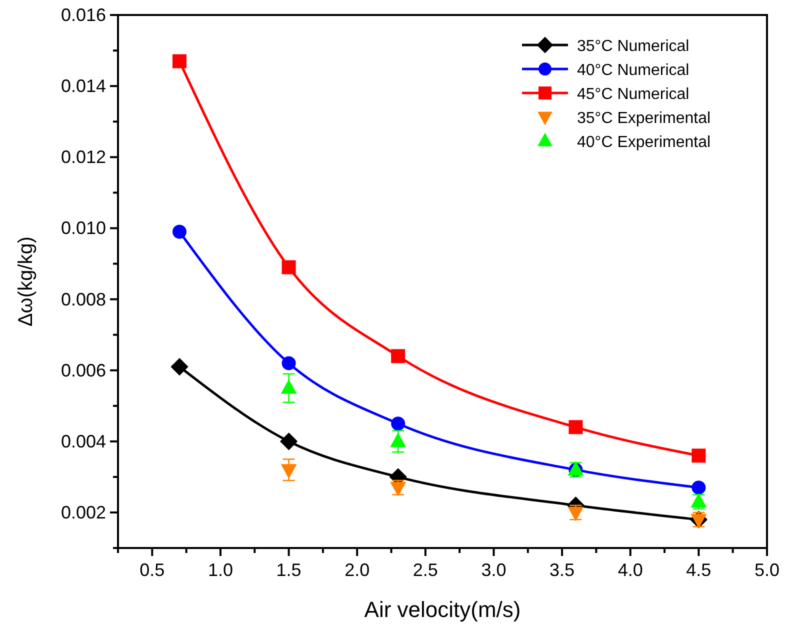 The height and width of the screenshot is (639, 792). What do you see at coordinates (83, 512) in the screenshot?
I see `y-tick-label: 0.002` at bounding box center [83, 512].